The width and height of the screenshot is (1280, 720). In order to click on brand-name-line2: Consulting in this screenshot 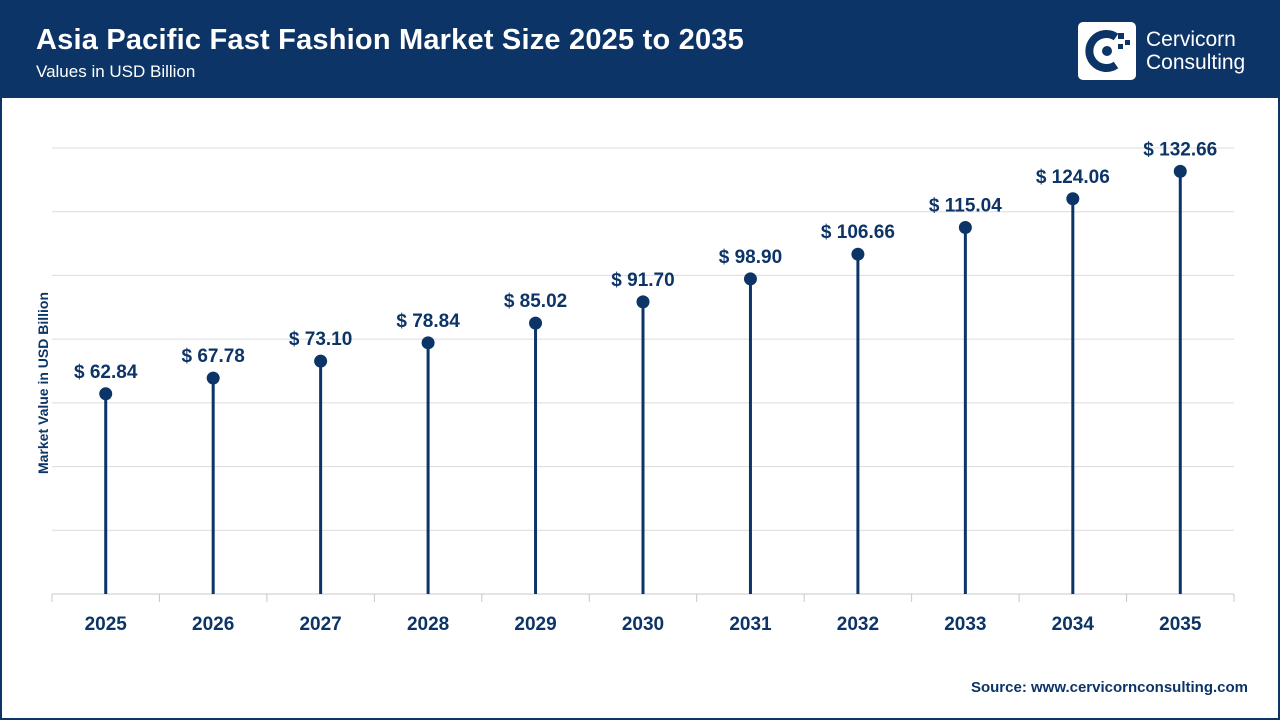, I will do `click(1196, 62)`.